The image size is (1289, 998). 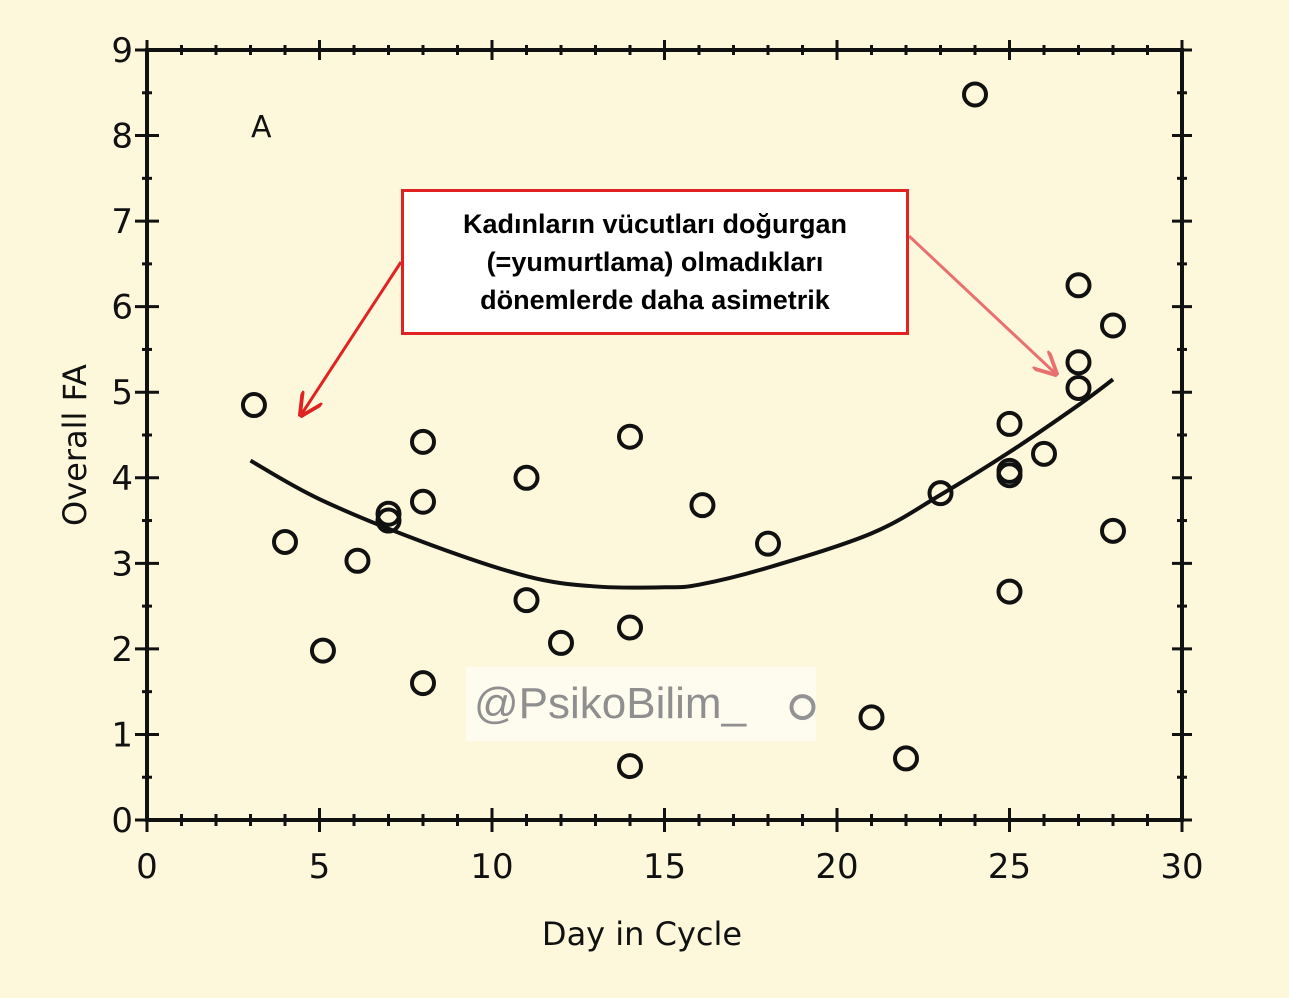 I want to click on y-tick-label: 5, so click(x=122, y=393).